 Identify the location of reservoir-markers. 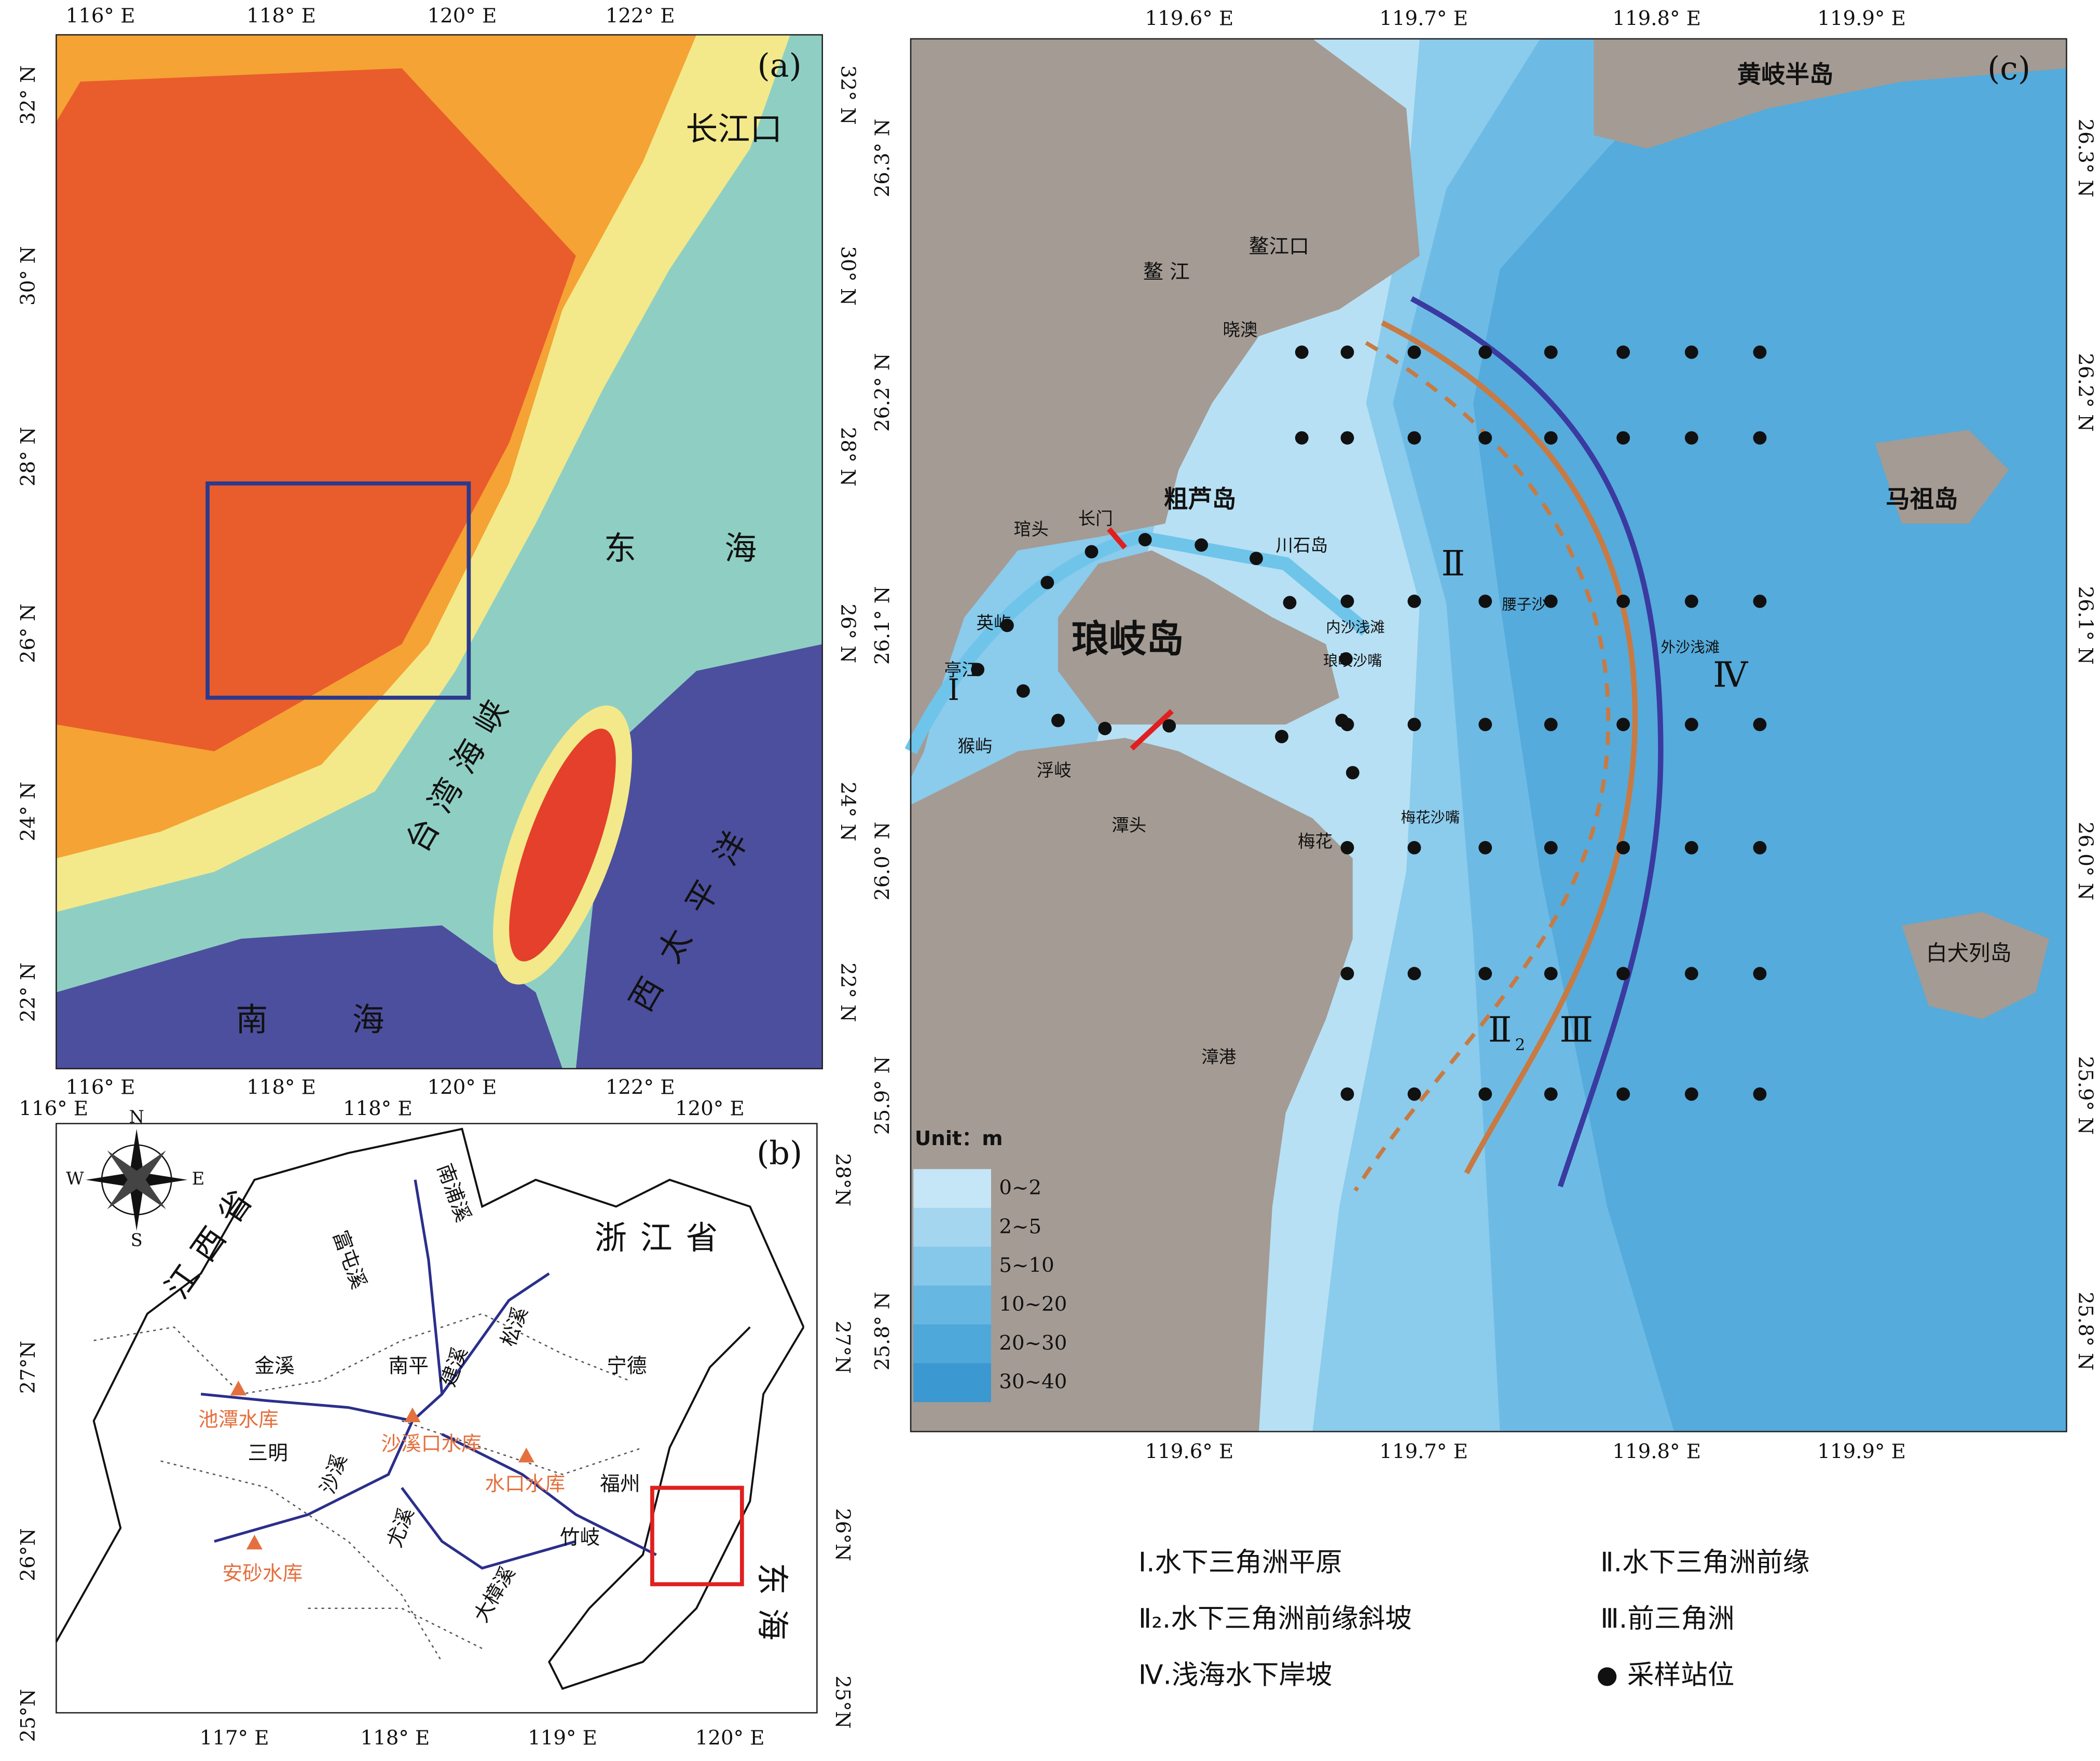
(382, 1465).